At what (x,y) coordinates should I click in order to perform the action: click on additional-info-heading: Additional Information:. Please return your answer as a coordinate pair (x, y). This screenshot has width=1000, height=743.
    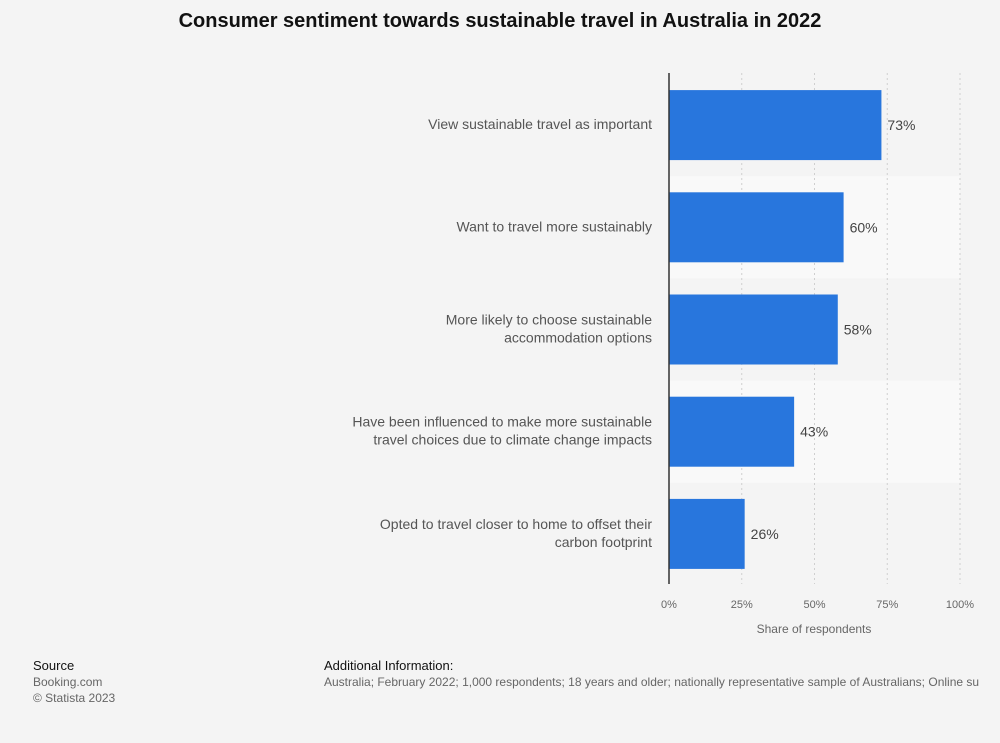
    Looking at the image, I should click on (389, 665).